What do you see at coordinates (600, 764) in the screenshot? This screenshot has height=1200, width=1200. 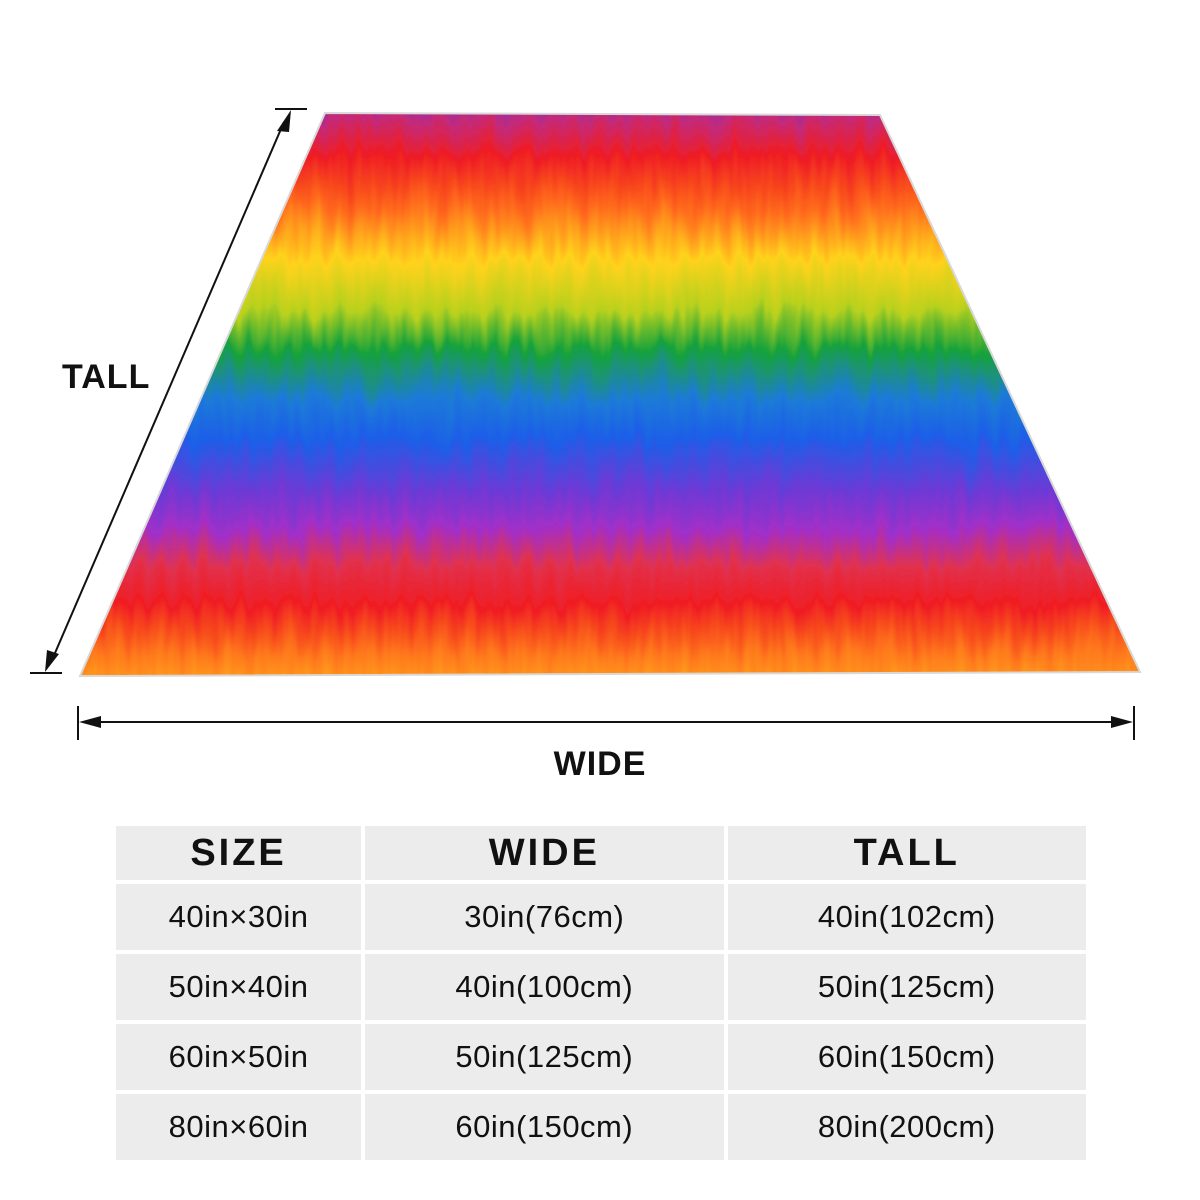 I see `wide-label: WIDE` at bounding box center [600, 764].